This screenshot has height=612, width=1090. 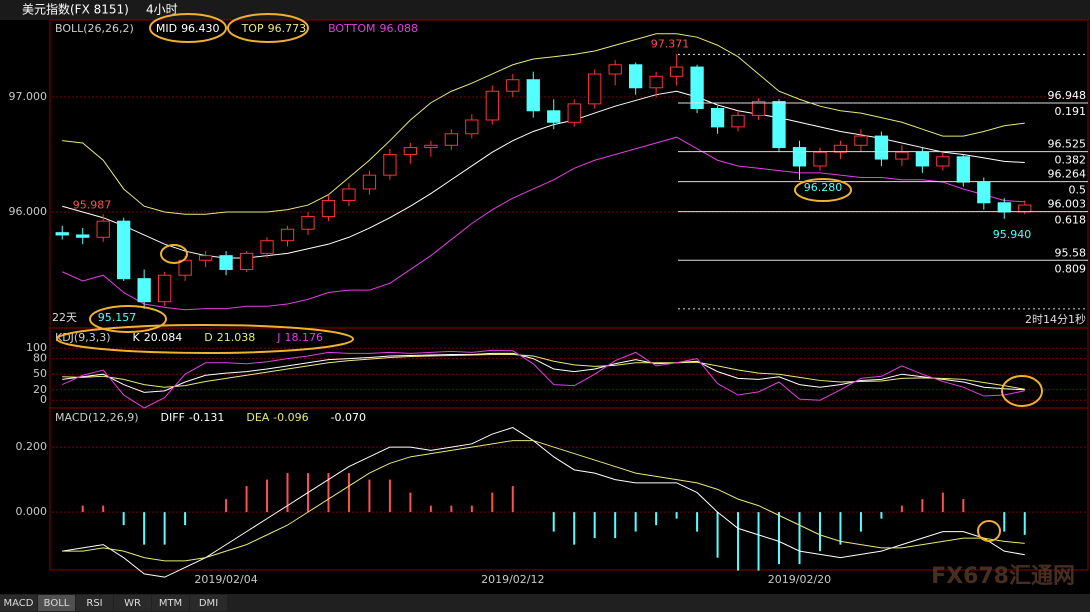 I want to click on legend-value: -0.131, so click(x=206, y=417).